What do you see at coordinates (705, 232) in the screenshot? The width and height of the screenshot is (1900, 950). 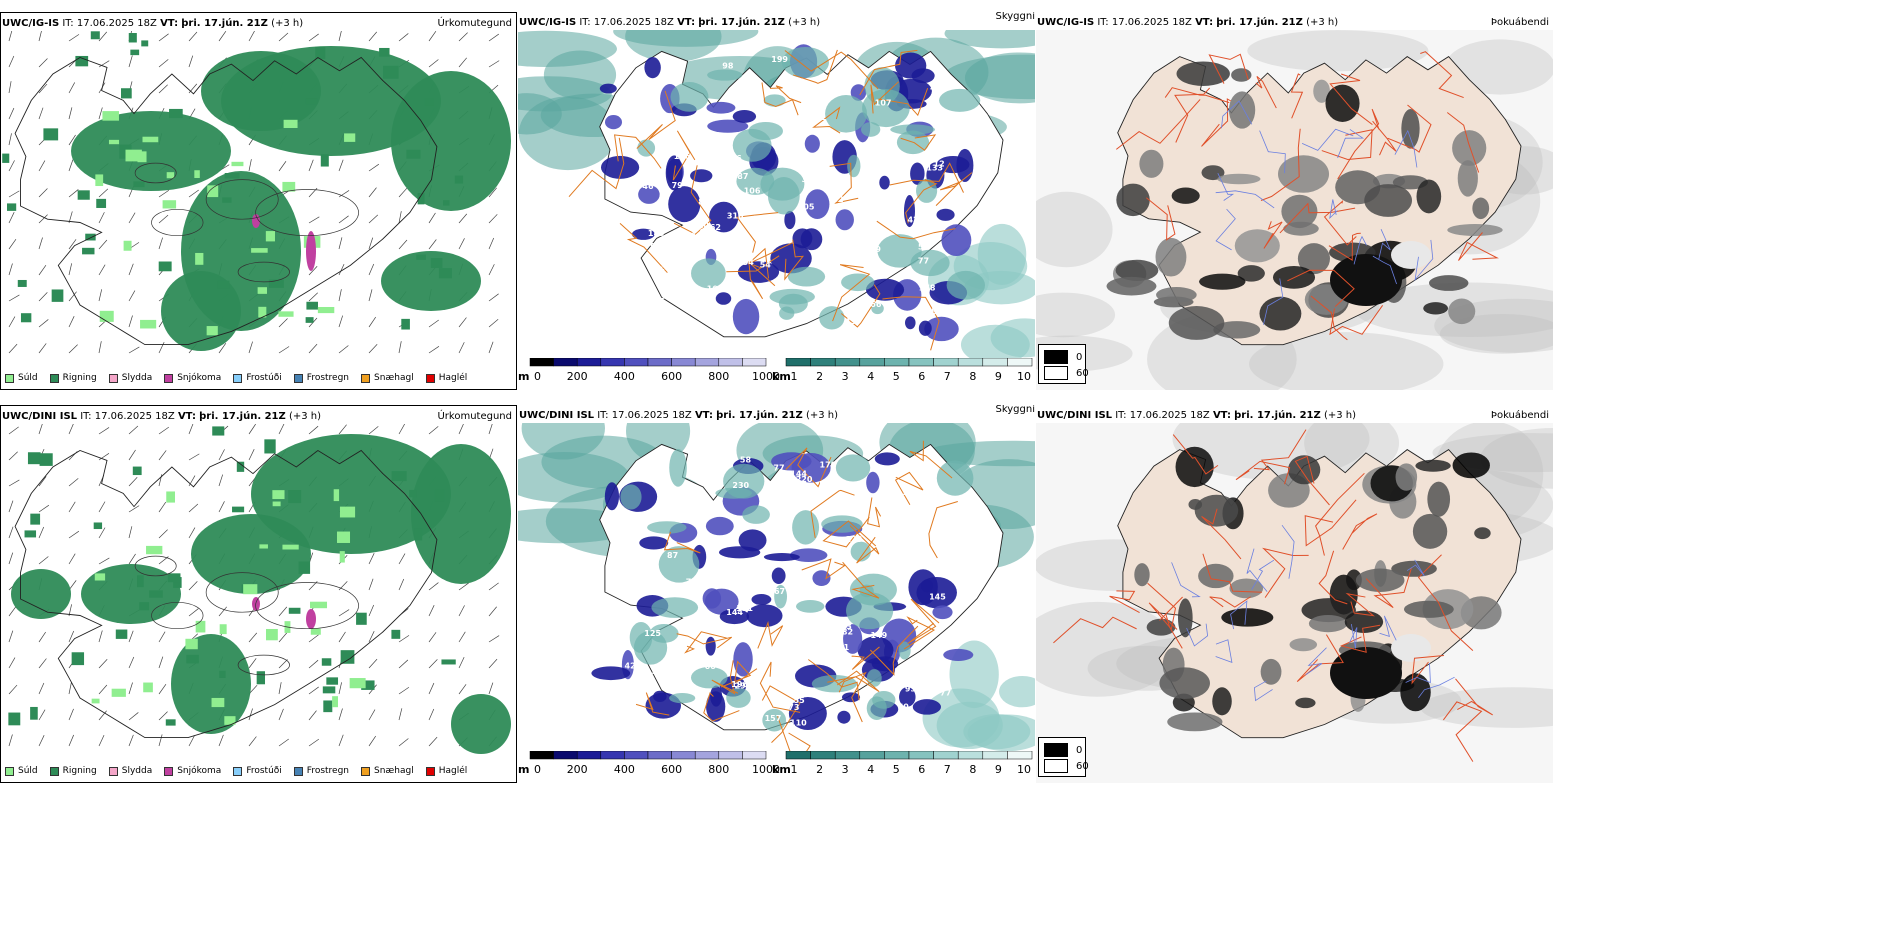 I see `ceiling-value: 68` at bounding box center [705, 232].